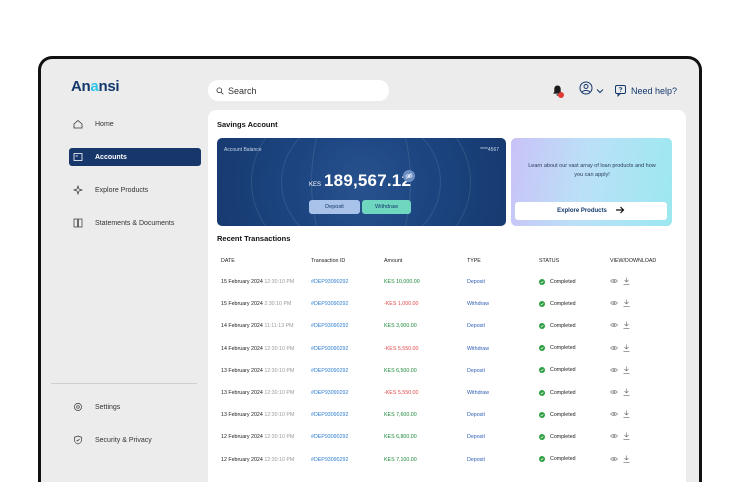  Describe the element at coordinates (242, 459) in the screenshot. I see `date-text: 12 February 2024` at that location.